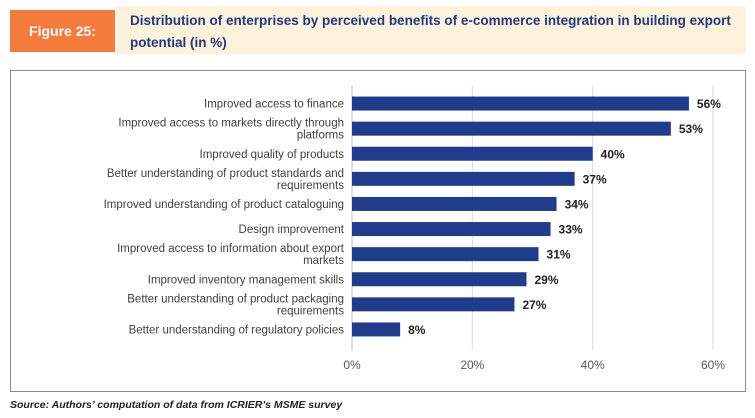 The height and width of the screenshot is (418, 755). Describe the element at coordinates (593, 365) in the screenshot. I see `x-tick-label: 40%` at that location.